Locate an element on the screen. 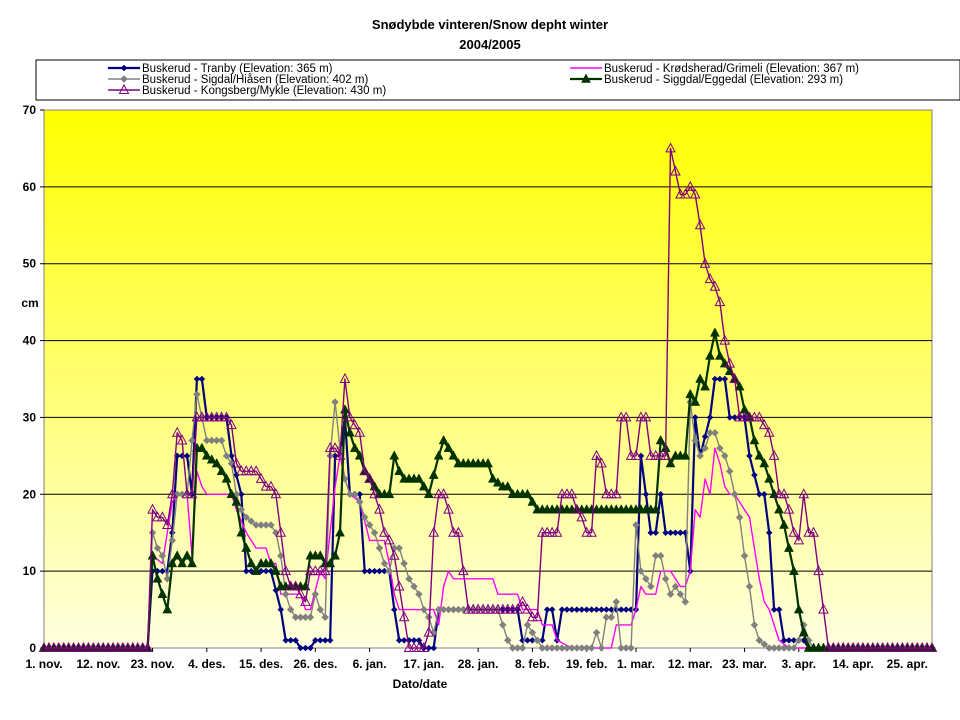 The width and height of the screenshot is (960, 720). y-tick-label: 10 is located at coordinates (30, 571).